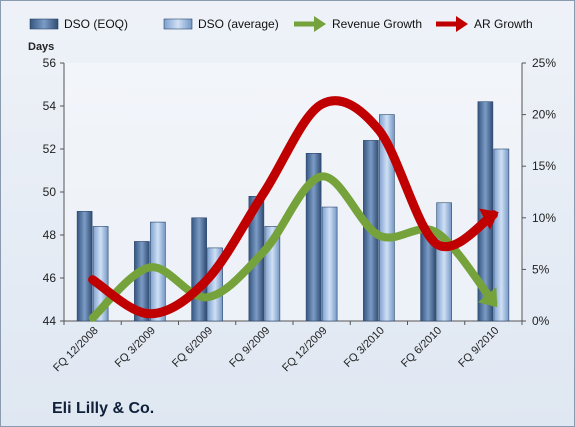 This screenshot has width=575, height=427. Describe the element at coordinates (377, 24) in the screenshot. I see `legend-revenue-growth-label: Revenue Growth` at that location.